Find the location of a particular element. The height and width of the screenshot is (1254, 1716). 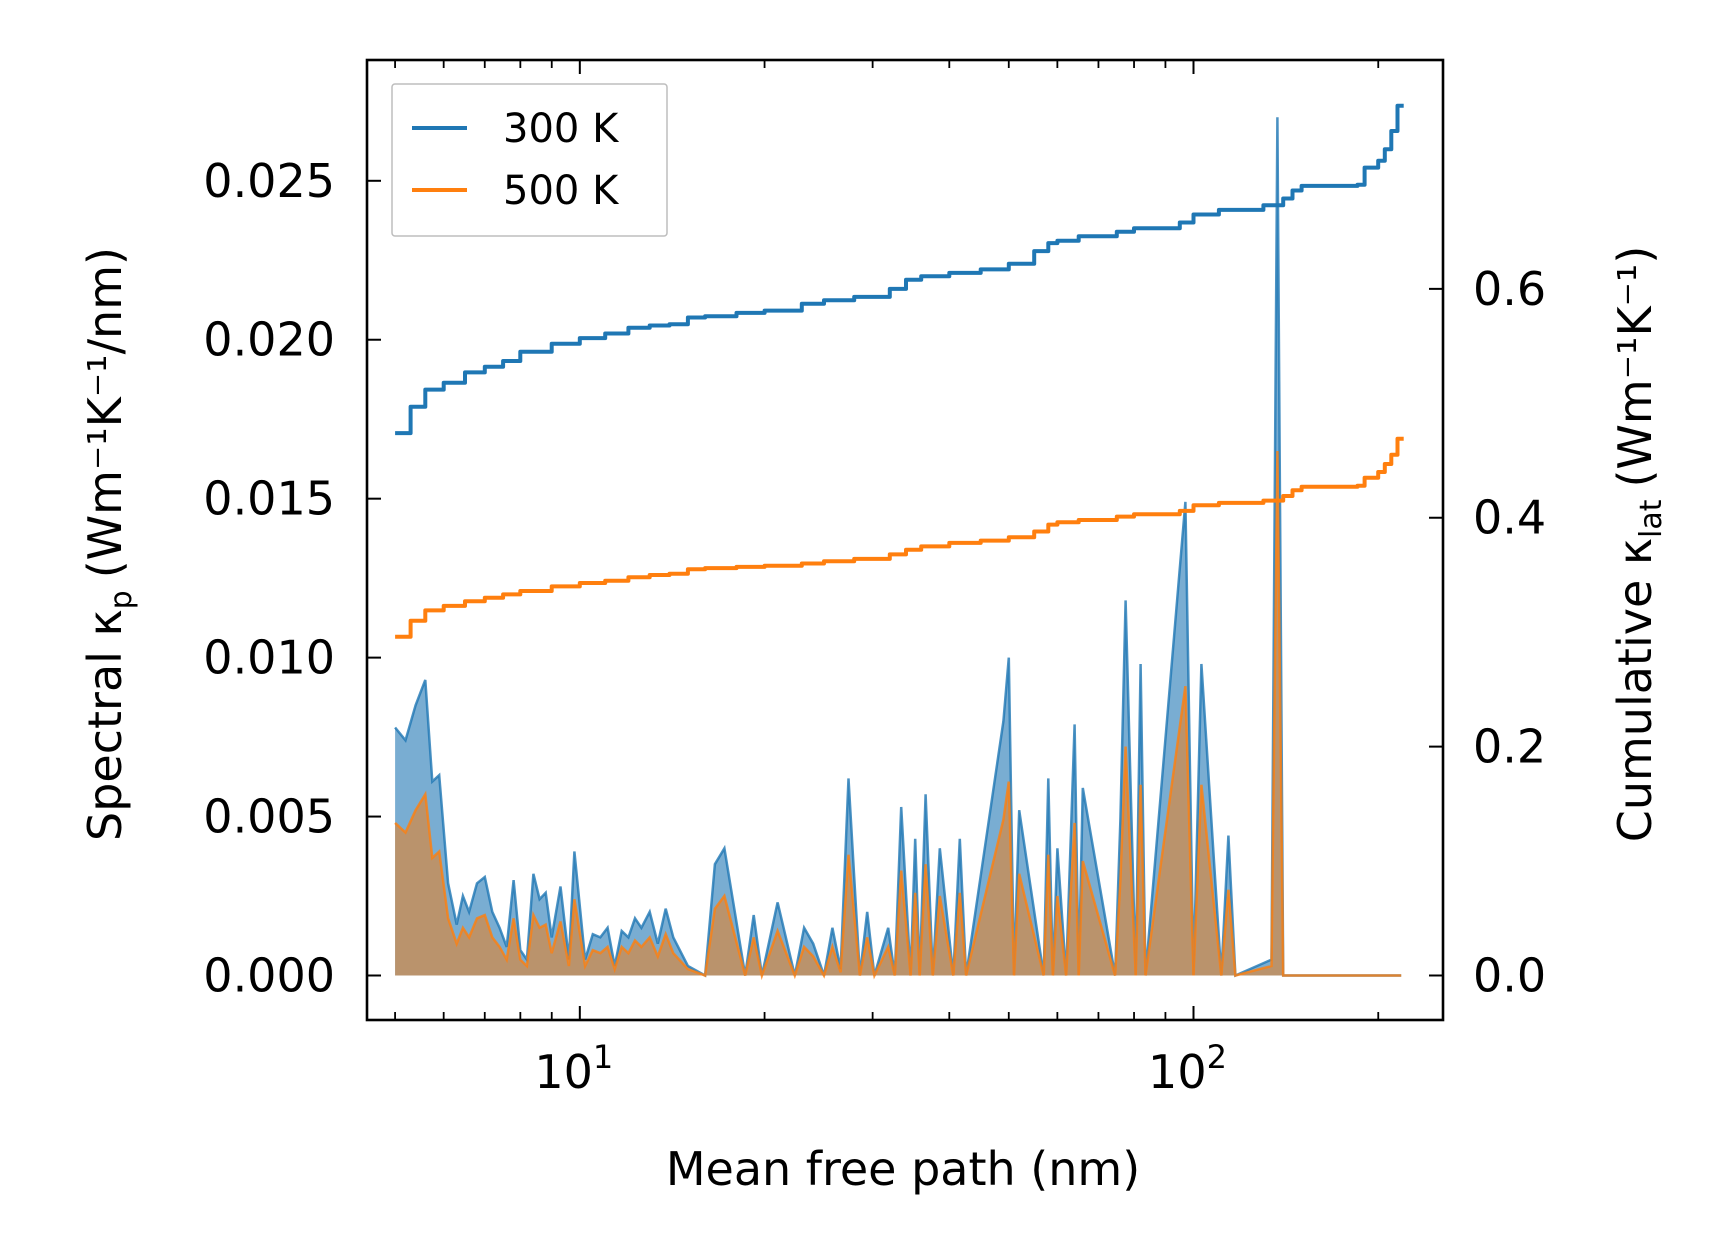

x-tick-label: 10² is located at coordinates (1187, 1068).